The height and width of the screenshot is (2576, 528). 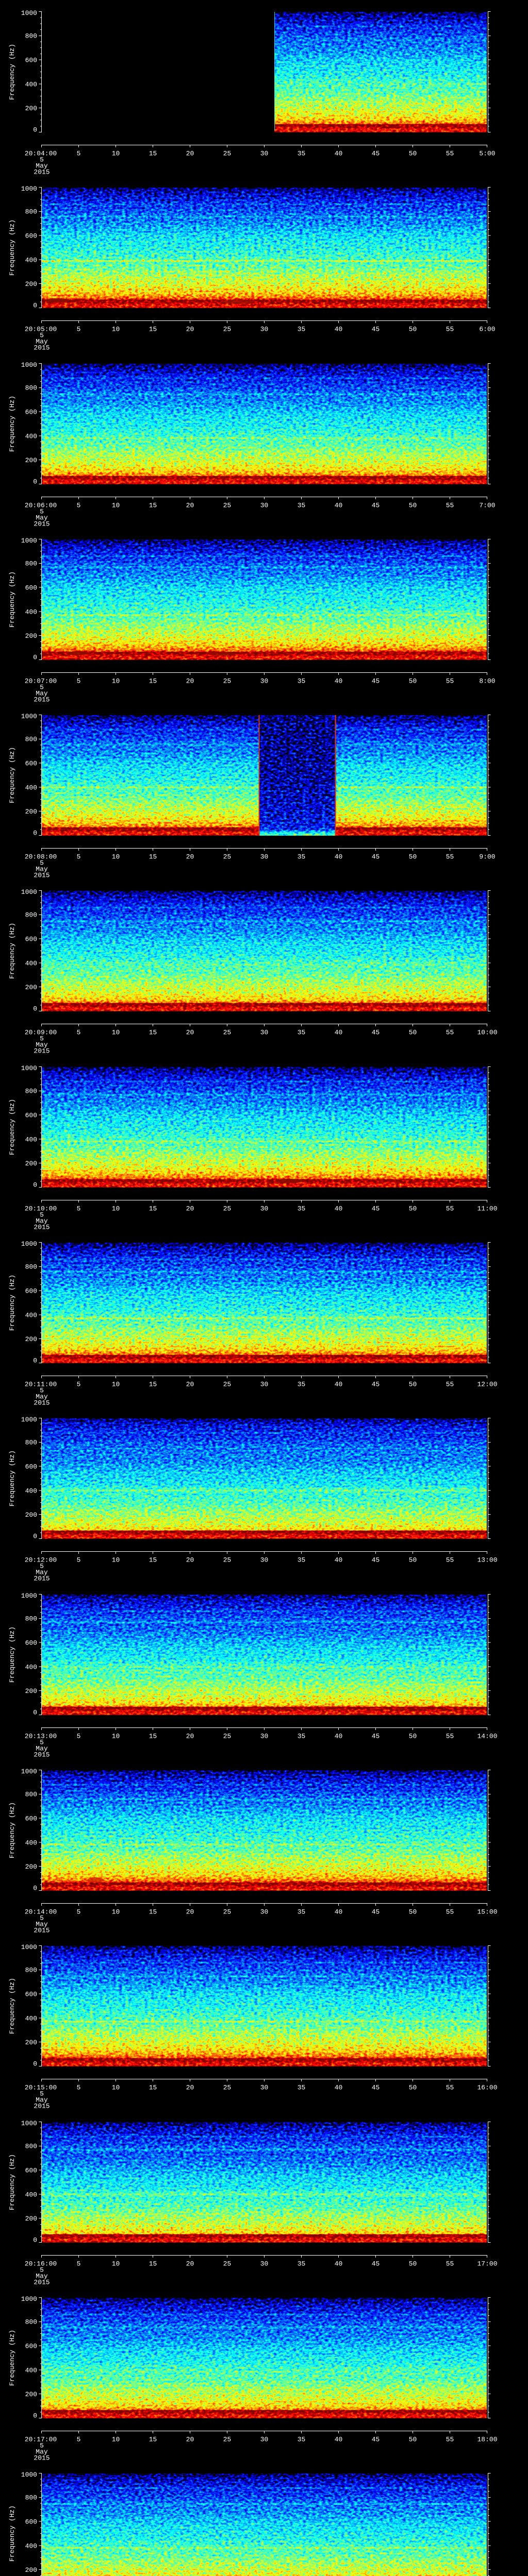 What do you see at coordinates (487, 1384) in the screenshot?
I see `svg-text: 12:00` at bounding box center [487, 1384].